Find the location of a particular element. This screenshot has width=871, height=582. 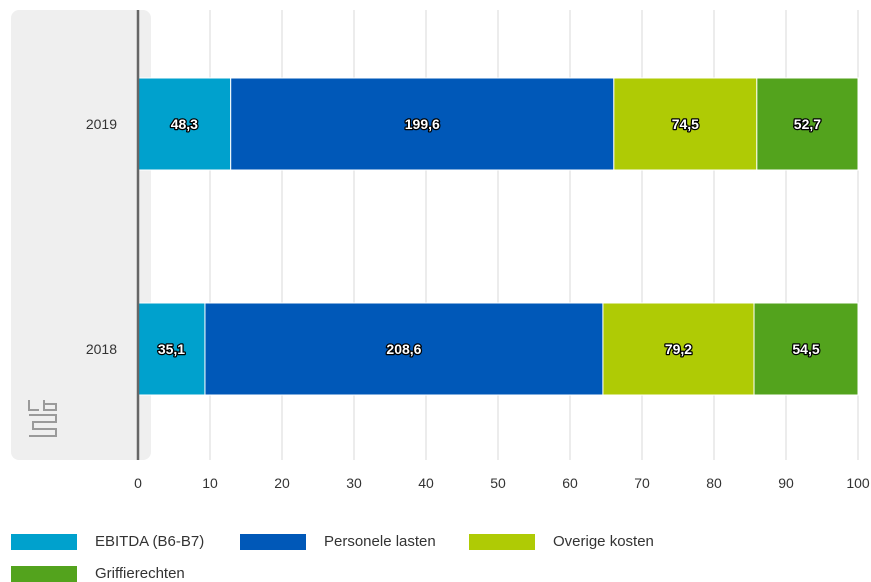

data-label: 208,6 is located at coordinates (403, 349).